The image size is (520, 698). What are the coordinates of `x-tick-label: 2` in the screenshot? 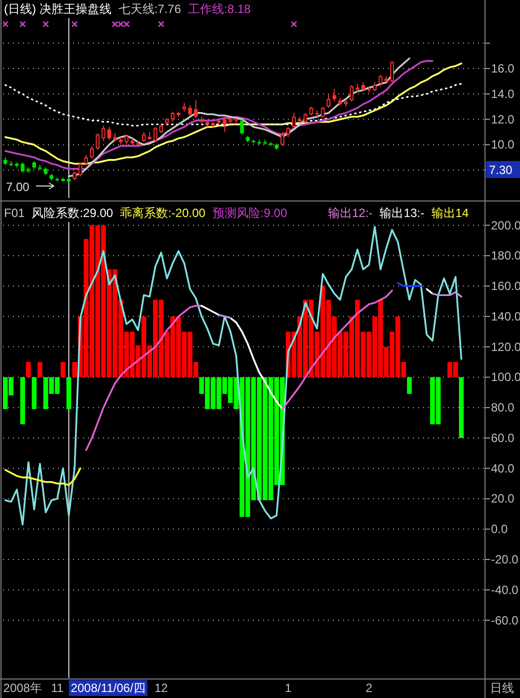 It's located at (369, 688).